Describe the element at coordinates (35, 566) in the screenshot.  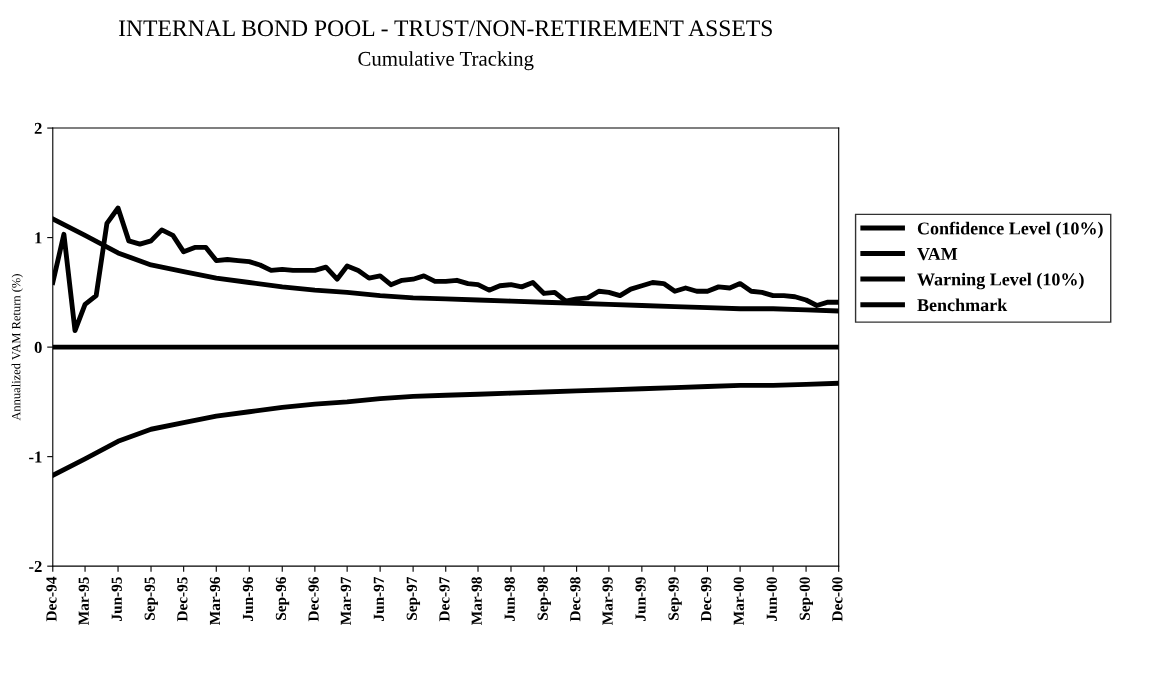
I see `y-tick-label: -2` at that location.